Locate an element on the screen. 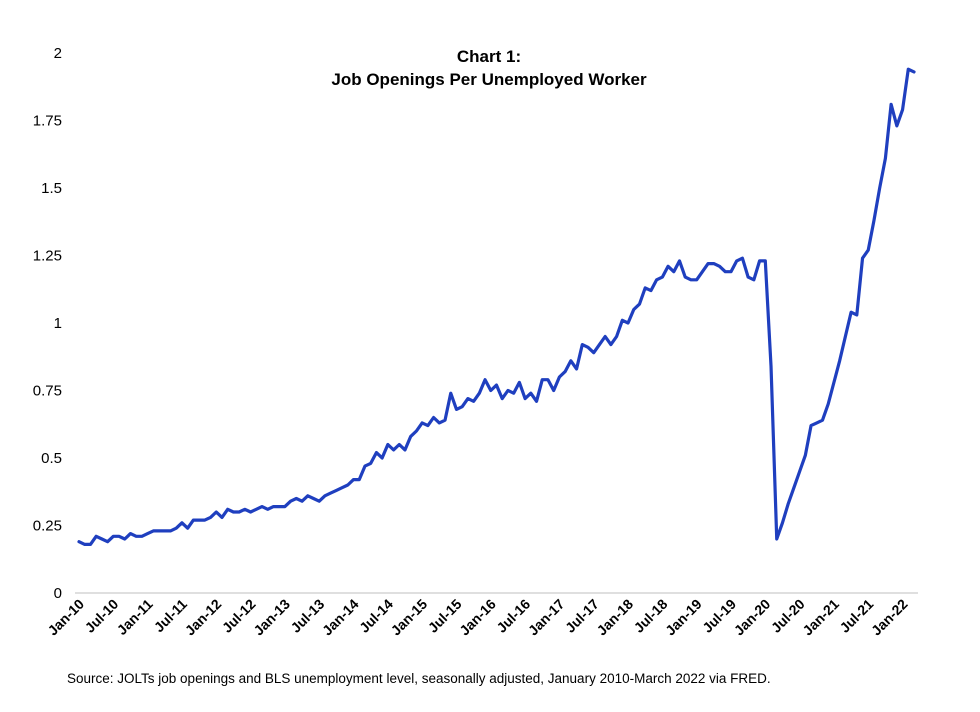 The image size is (980, 712). x-tick-label: Jan-18 is located at coordinates (614, 617).